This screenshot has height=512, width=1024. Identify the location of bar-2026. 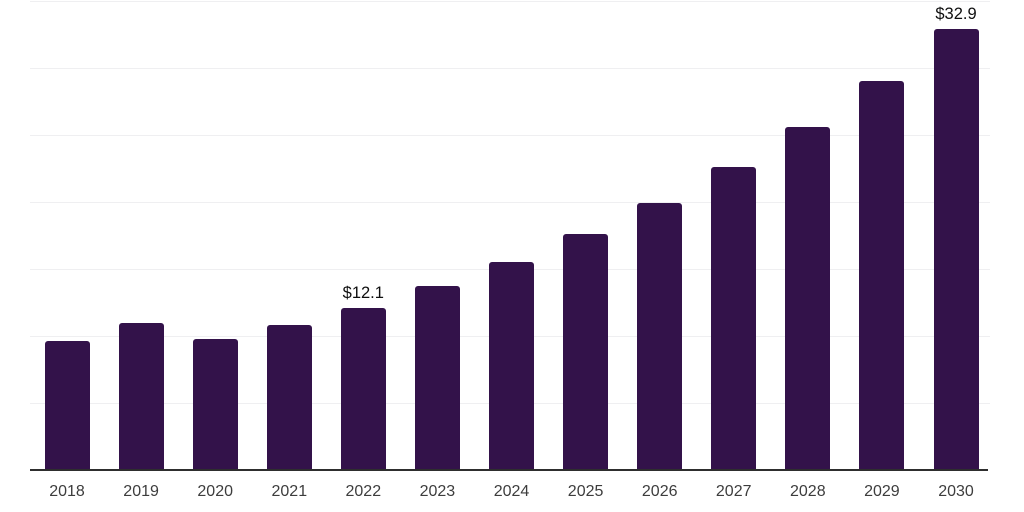
(660, 337).